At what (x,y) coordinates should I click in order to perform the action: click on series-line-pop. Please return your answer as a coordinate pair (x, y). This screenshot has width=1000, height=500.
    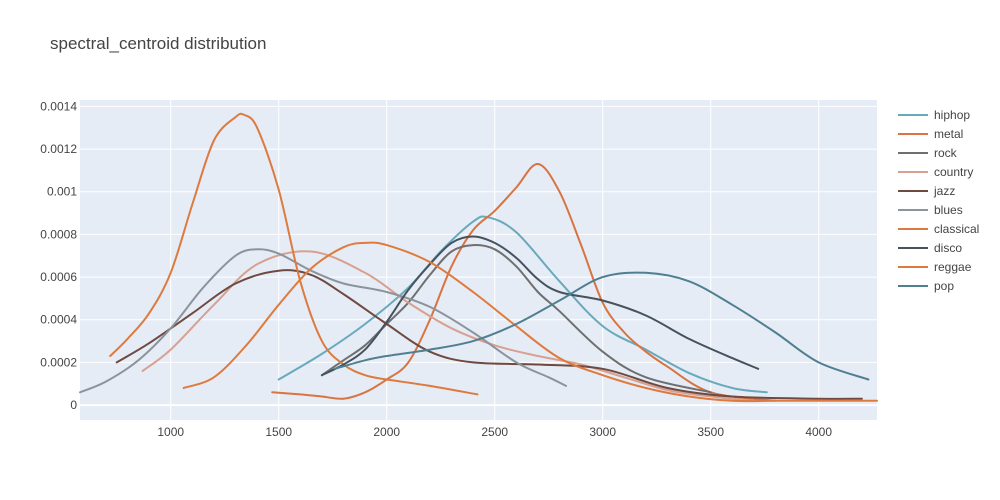
    Looking at the image, I should click on (601, 326).